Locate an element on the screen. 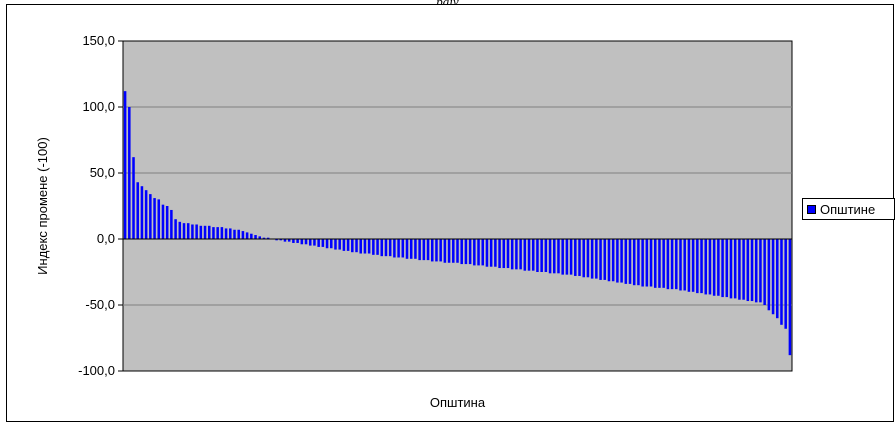 The image size is (895, 423). y-tick-label: 50,0 is located at coordinates (102, 172).